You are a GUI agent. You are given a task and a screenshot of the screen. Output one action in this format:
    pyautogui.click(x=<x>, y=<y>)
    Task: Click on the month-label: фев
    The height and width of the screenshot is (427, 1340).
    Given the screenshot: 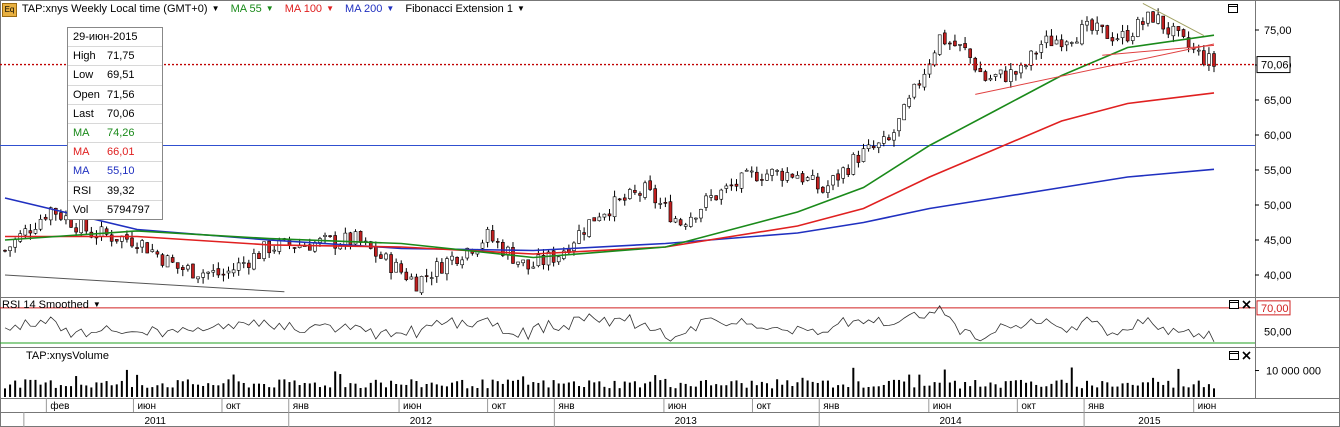 What is the action you would take?
    pyautogui.click(x=59, y=406)
    